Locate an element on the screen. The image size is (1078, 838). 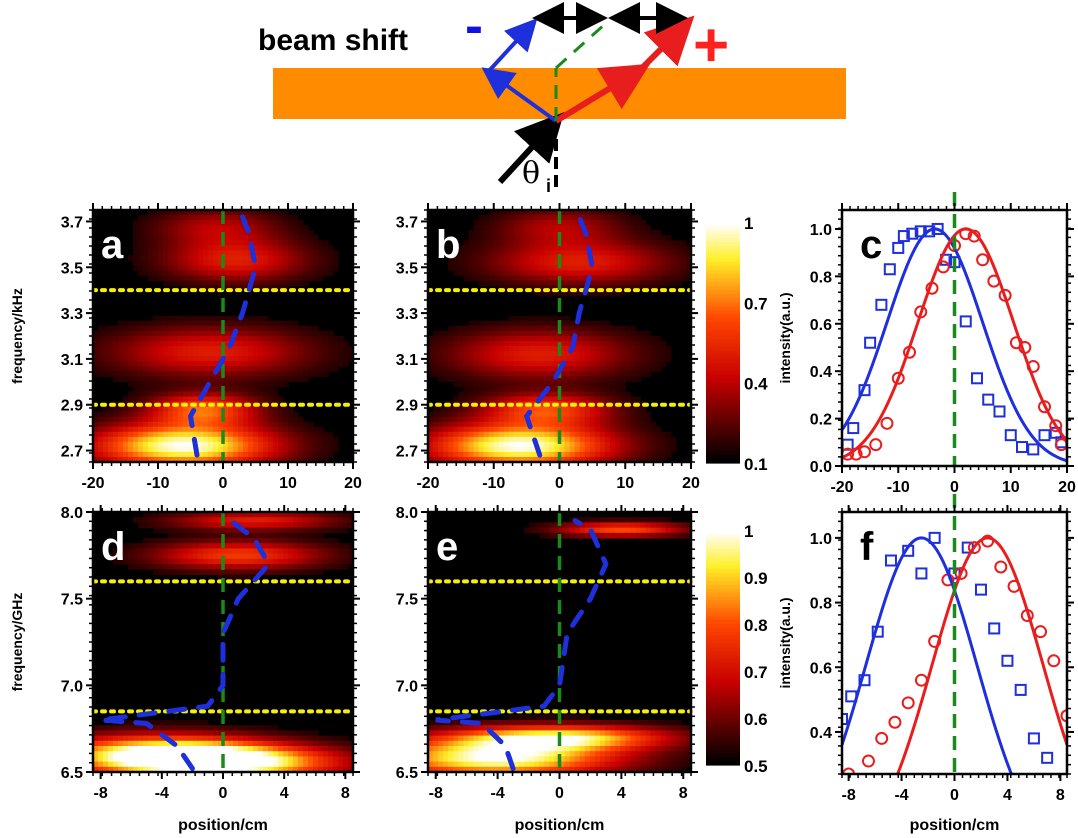
a-xtick-label: 10 is located at coordinates (288, 483).